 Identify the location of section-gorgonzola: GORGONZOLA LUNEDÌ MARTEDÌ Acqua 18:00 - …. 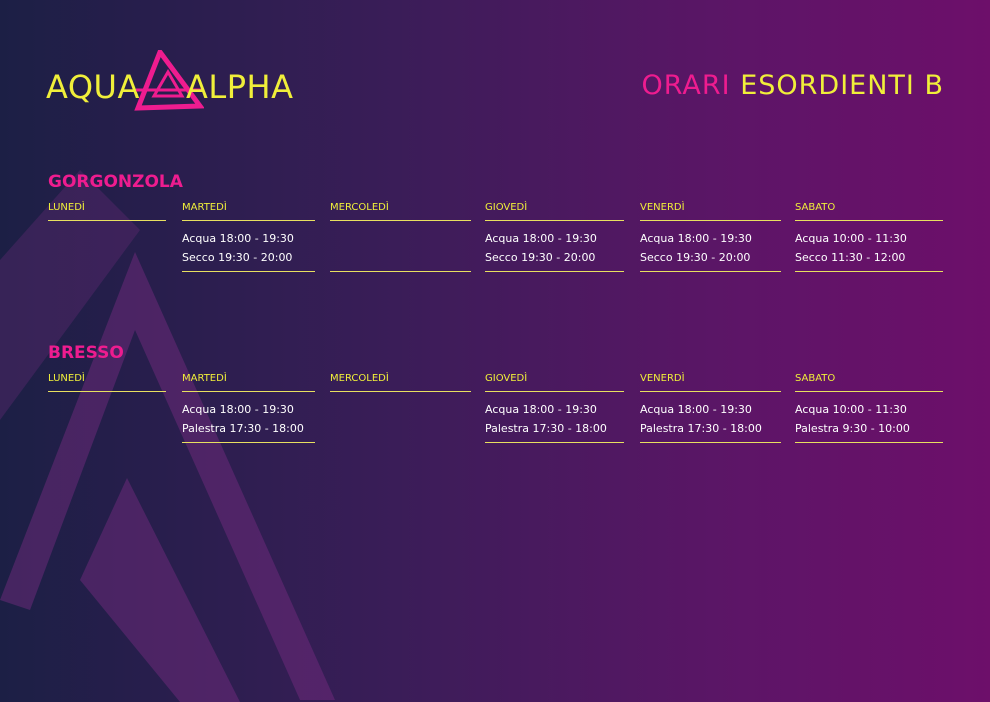
(498, 222).